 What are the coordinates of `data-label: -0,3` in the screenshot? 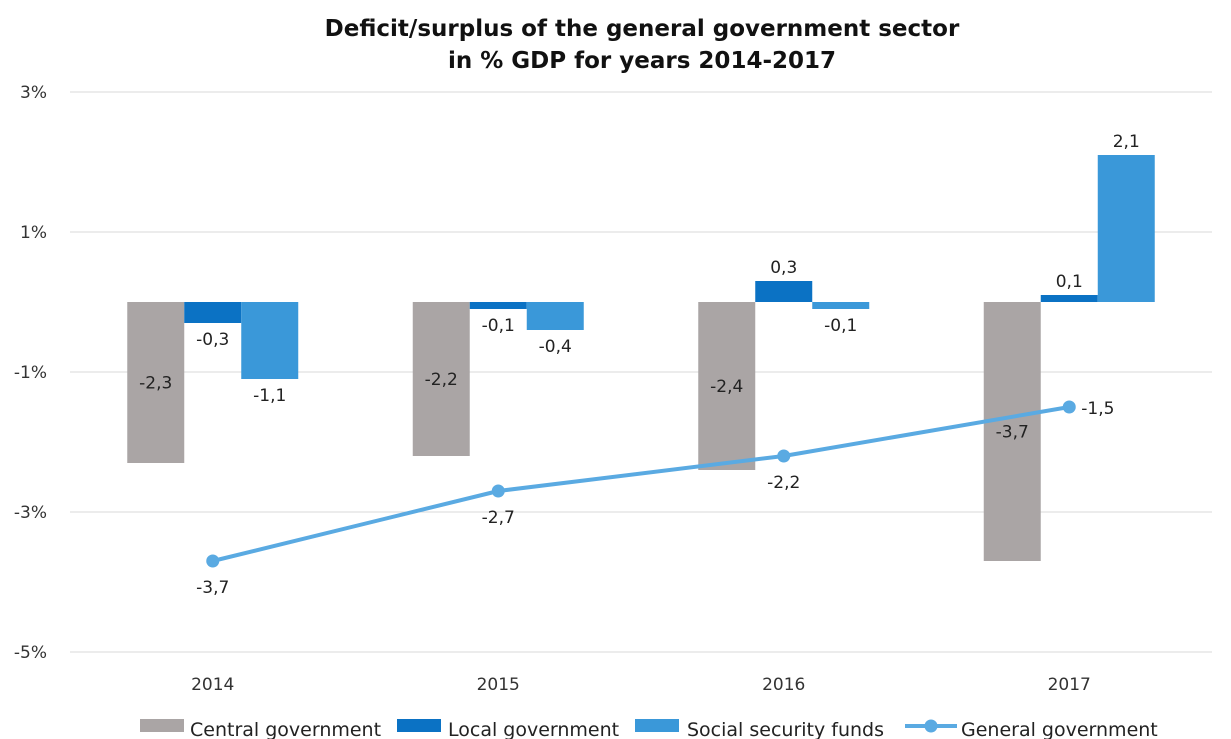 It's located at (212, 340).